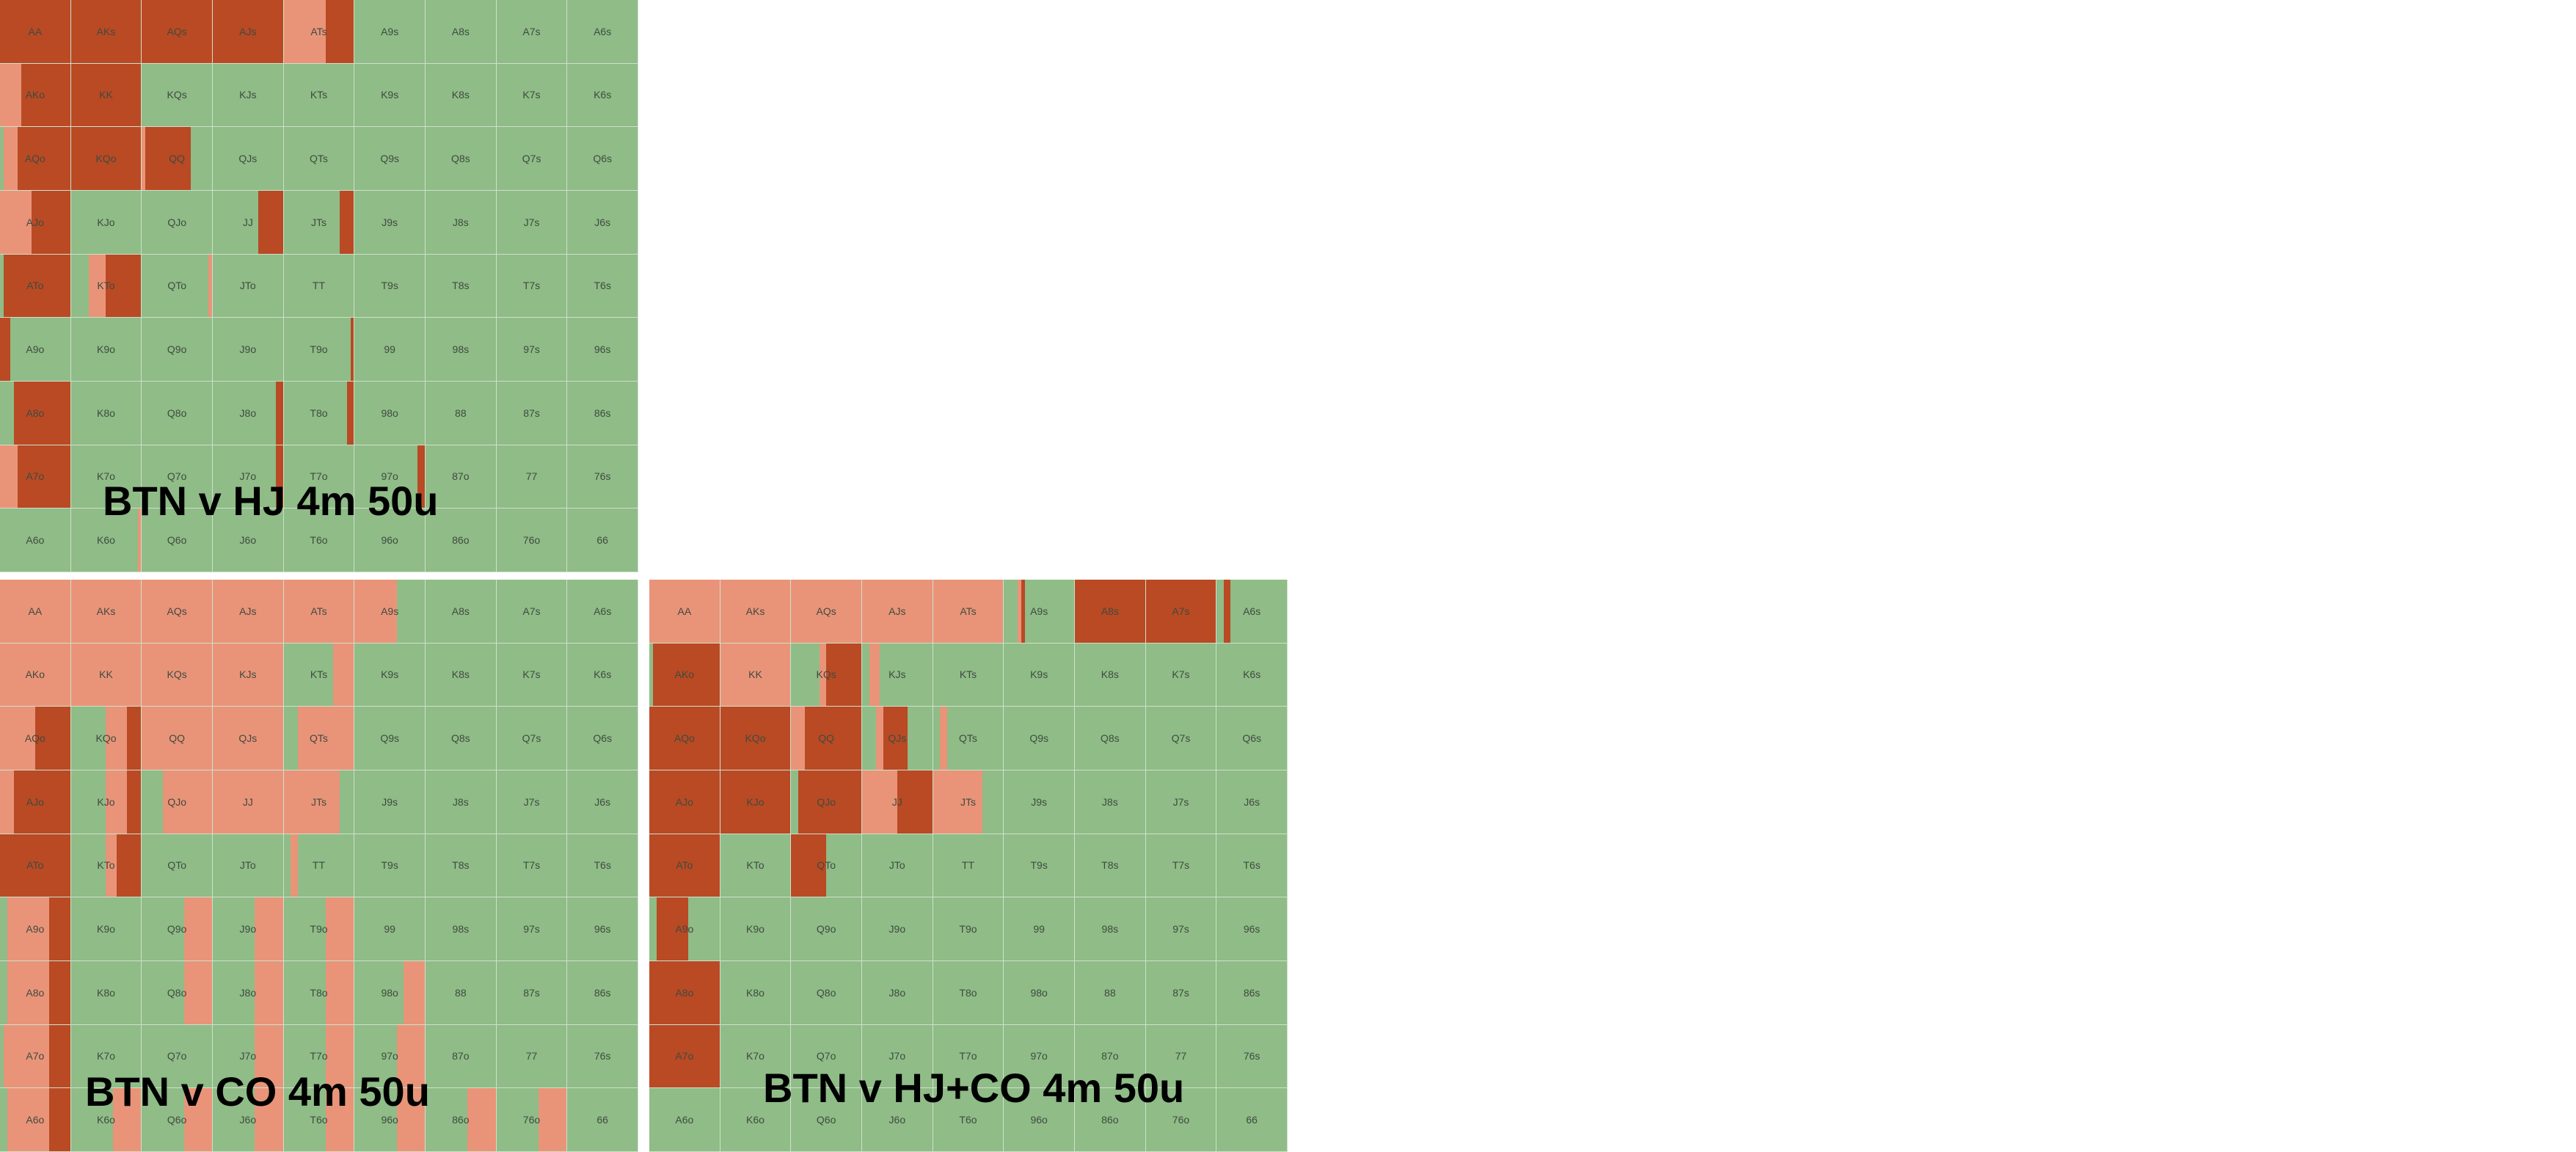 Image resolution: width=2576 pixels, height=1152 pixels. I want to click on hand-cell: K8s, so click(461, 675).